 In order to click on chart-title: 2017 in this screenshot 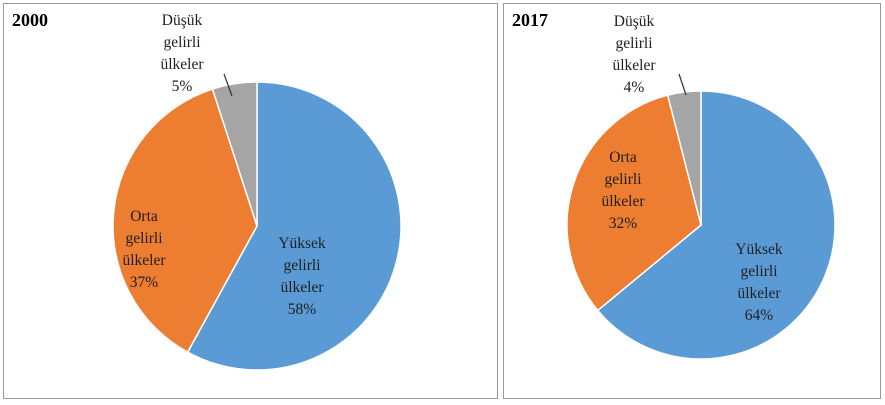, I will do `click(530, 20)`.